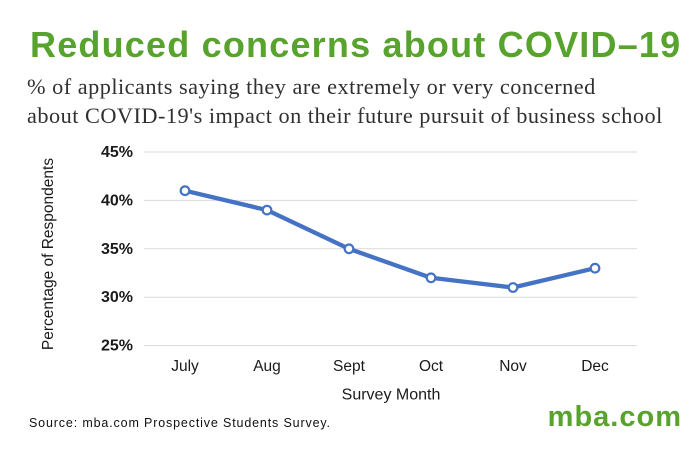 The image size is (700, 450). I want to click on svg-text: Dec, so click(595, 366).